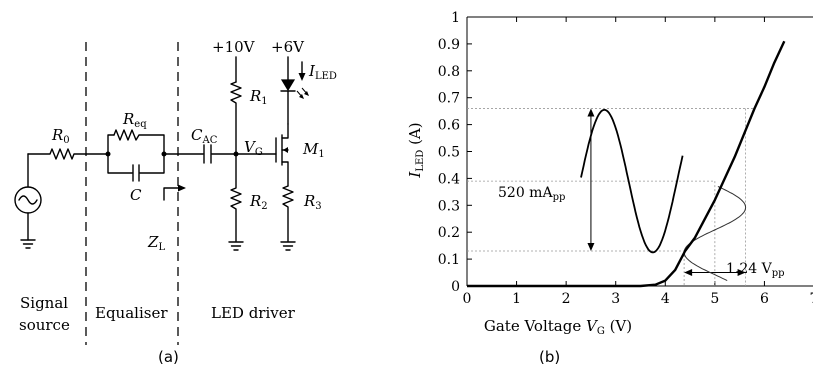  I want to click on section-label-source: source, so click(44, 325).